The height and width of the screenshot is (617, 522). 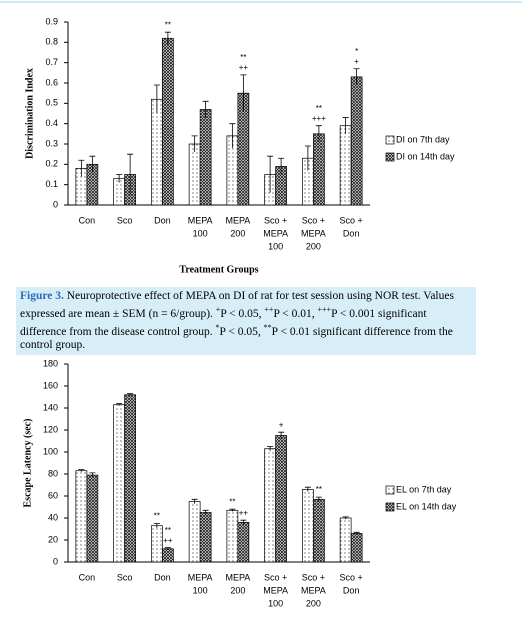 What do you see at coordinates (424, 489) in the screenshot?
I see `legend-label: EL on 7th day` at bounding box center [424, 489].